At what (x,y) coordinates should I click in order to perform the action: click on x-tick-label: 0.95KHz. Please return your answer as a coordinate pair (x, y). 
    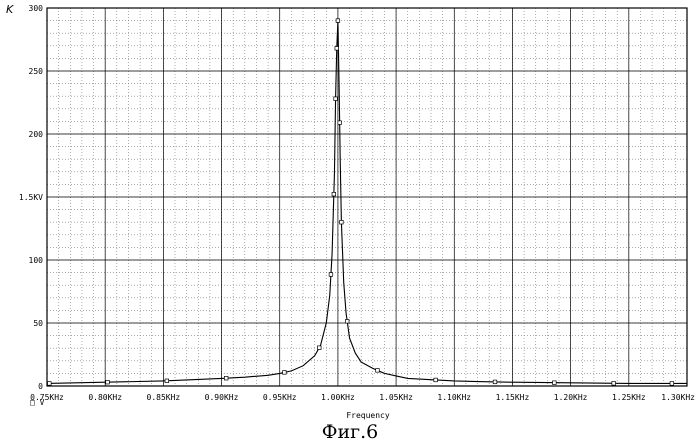
    Looking at the image, I should click on (280, 397).